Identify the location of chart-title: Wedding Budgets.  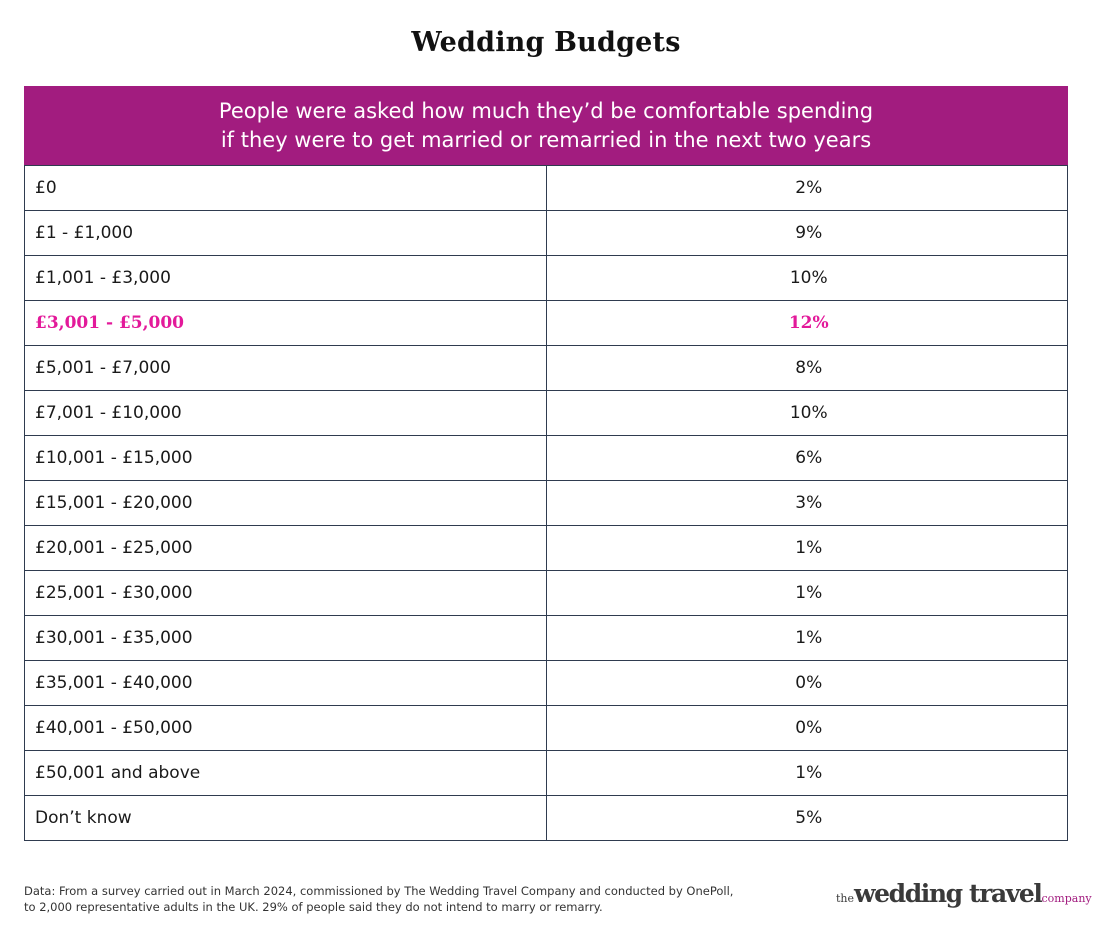
(546, 42).